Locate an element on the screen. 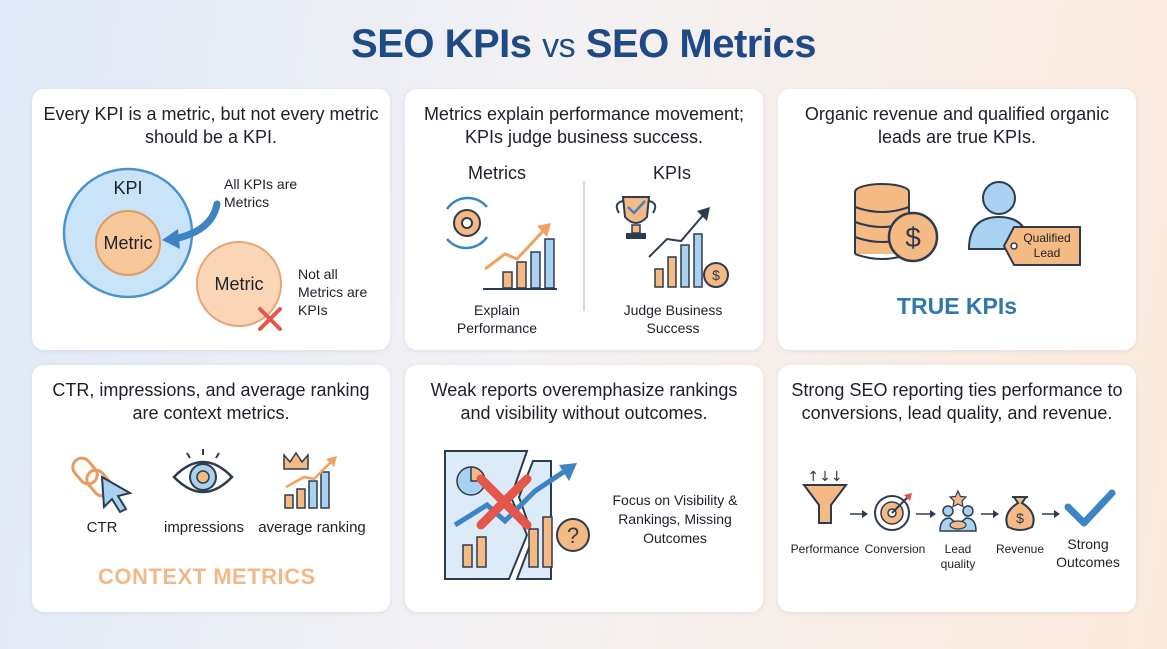 The width and height of the screenshot is (1167, 649). coin-stack-icon: $ is located at coordinates (896, 223).